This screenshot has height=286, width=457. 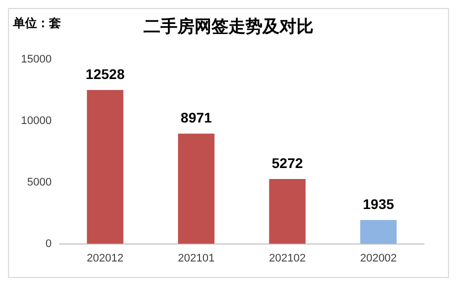 I want to click on y-tick-label: 0, so click(x=48, y=244).